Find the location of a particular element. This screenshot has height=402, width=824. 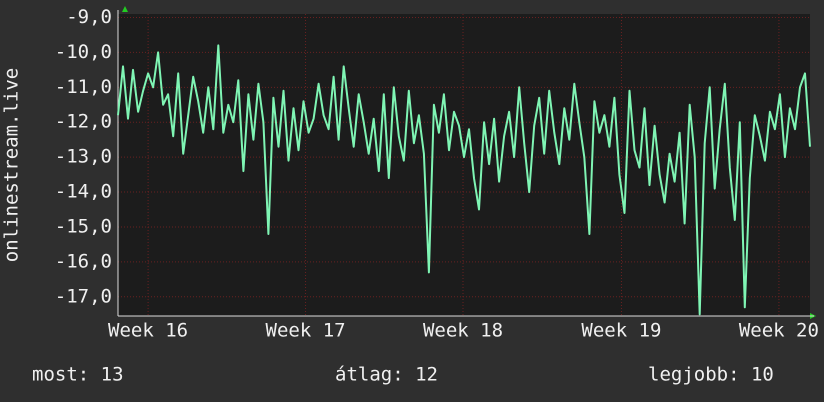

stat-best: legjobb: 10 is located at coordinates (711, 375).